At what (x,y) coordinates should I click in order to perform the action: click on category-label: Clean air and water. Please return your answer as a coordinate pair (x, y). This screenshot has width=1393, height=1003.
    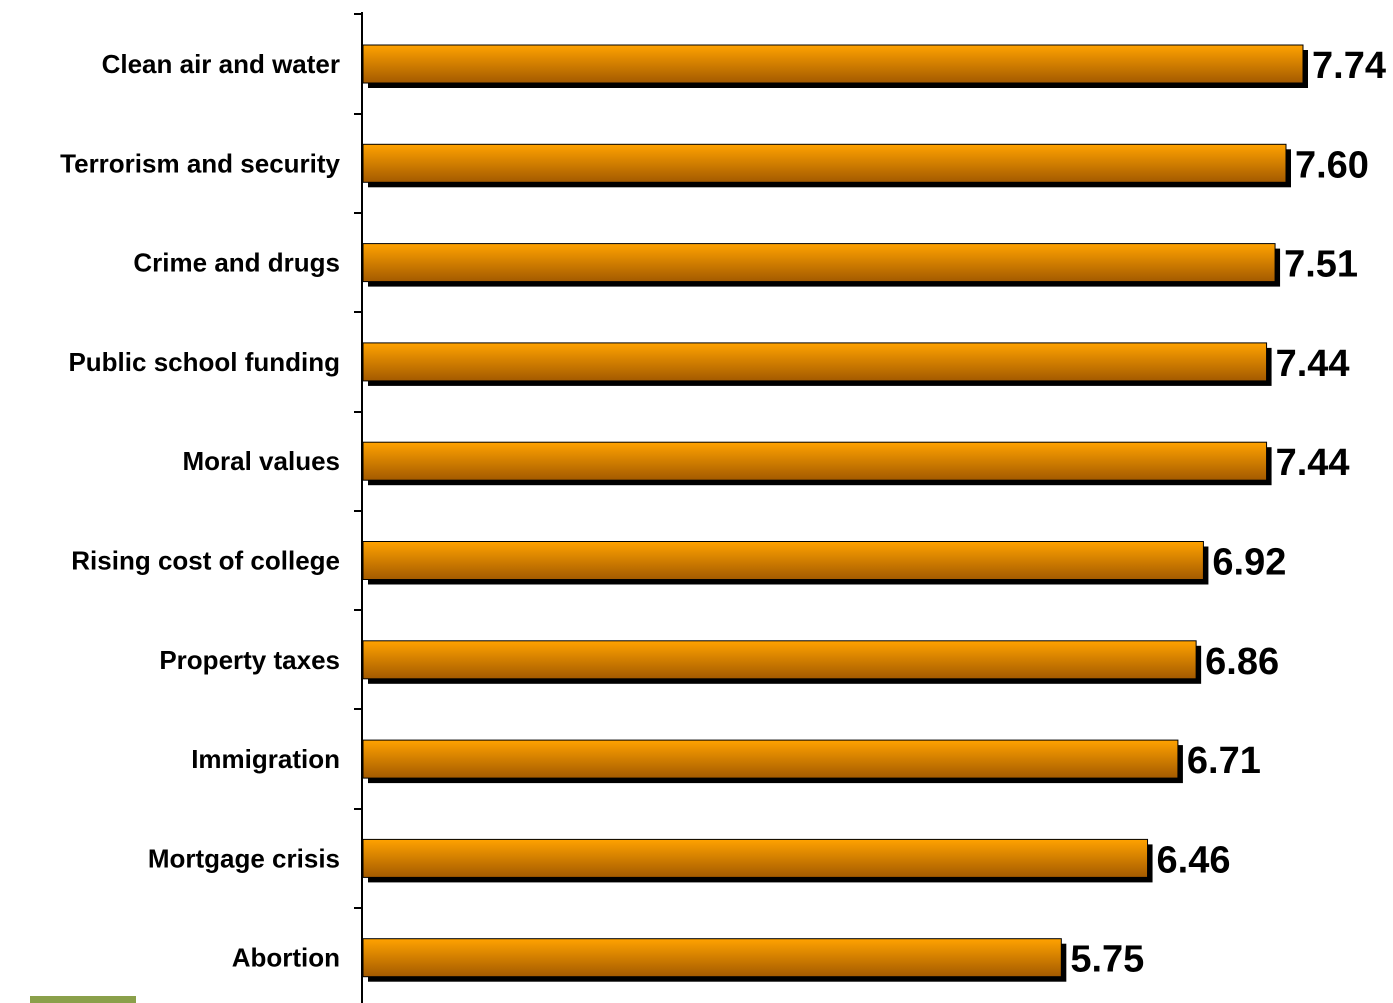
    Looking at the image, I should click on (221, 64).